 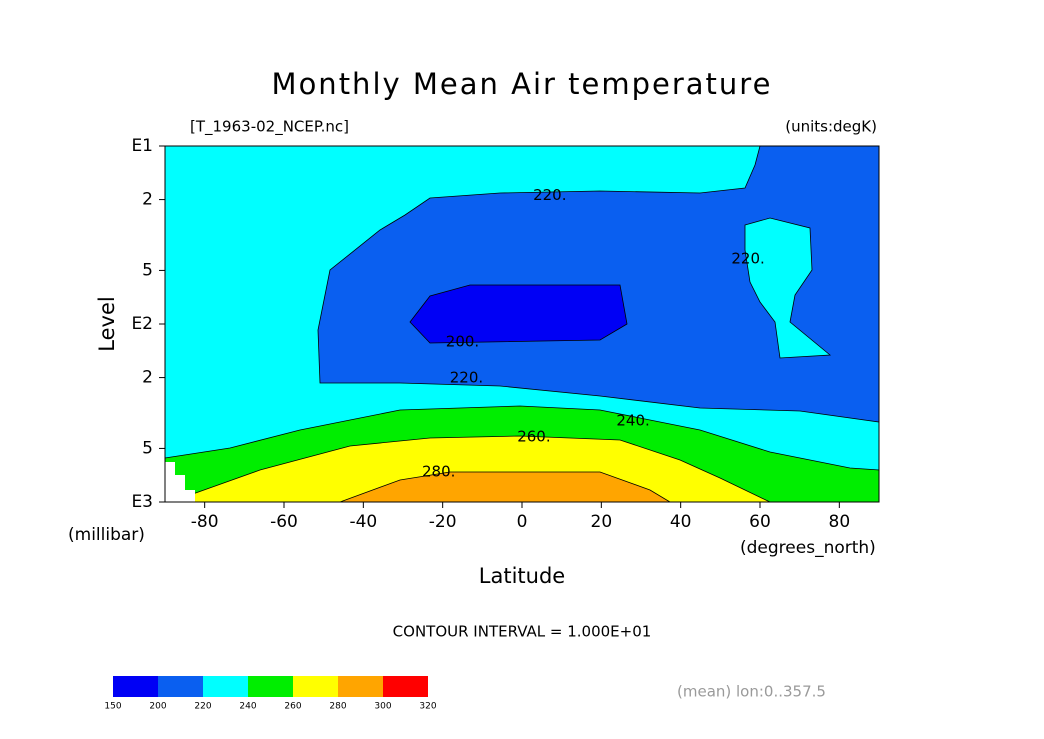 What do you see at coordinates (112, 707) in the screenshot?
I see `colorbar-label: 150` at bounding box center [112, 707].